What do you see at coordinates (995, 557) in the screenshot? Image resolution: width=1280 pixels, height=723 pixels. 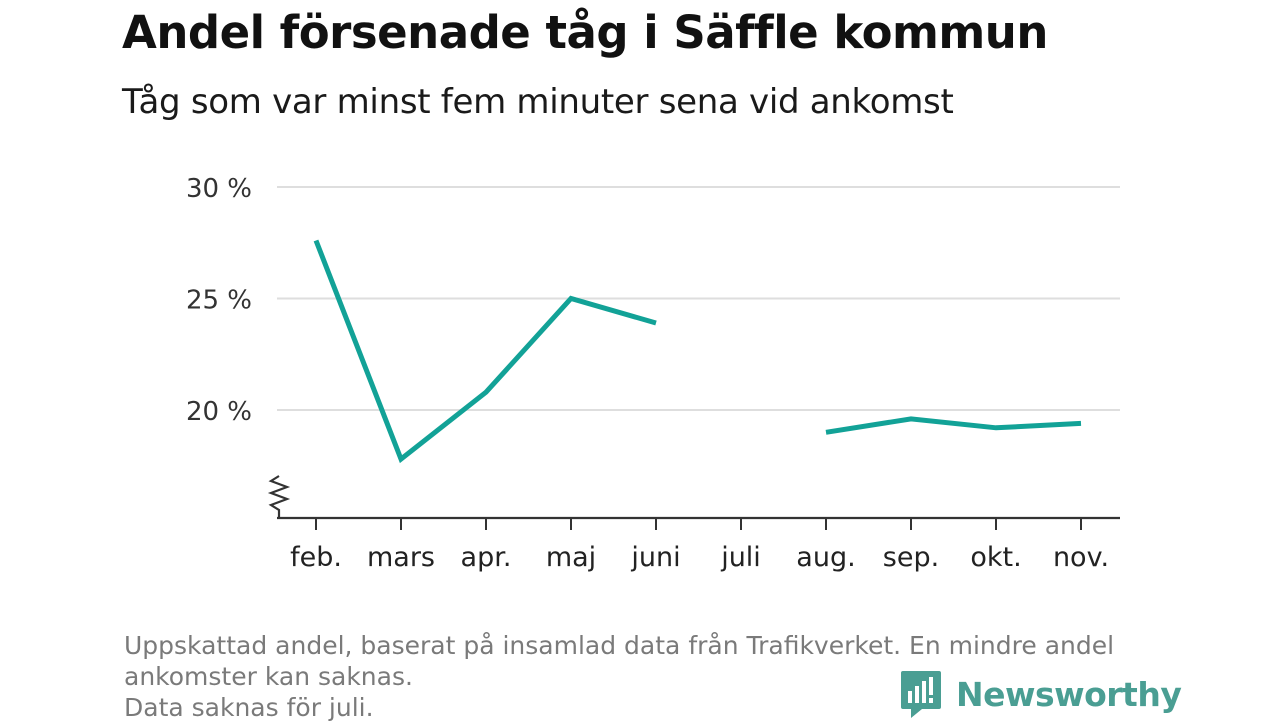 I see `x-tick-label: okt.` at bounding box center [995, 557].